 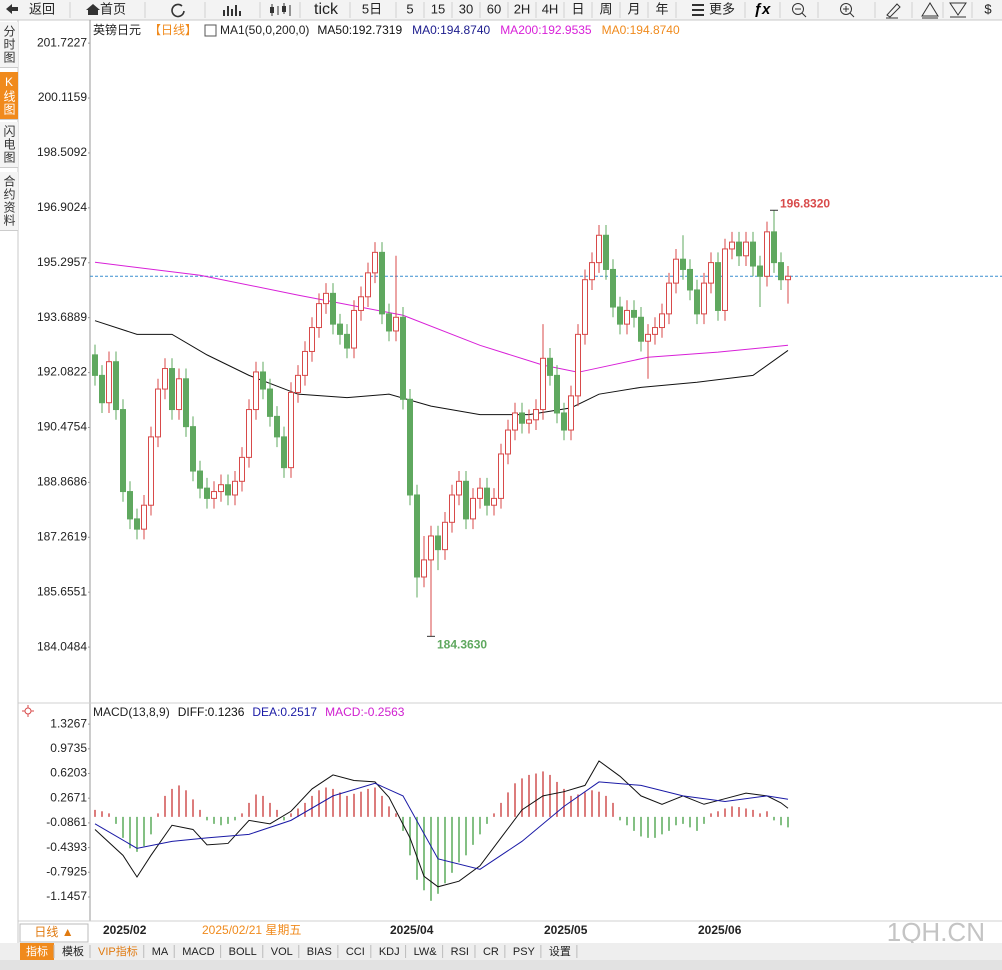 I want to click on bottom-tab: CCI, so click(x=355, y=952).